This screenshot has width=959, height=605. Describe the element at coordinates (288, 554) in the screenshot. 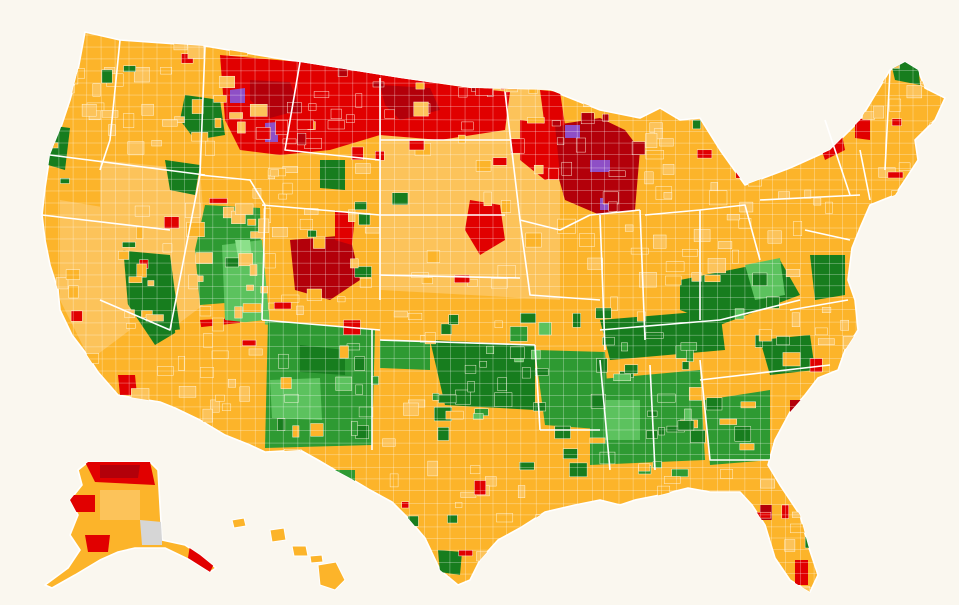

I see `hawaii` at that location.